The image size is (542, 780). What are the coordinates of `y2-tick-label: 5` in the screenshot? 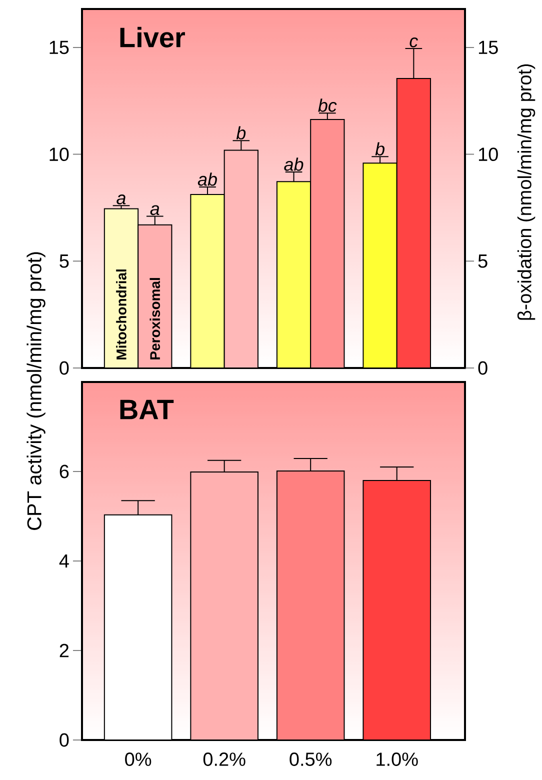 It's located at (483, 261).